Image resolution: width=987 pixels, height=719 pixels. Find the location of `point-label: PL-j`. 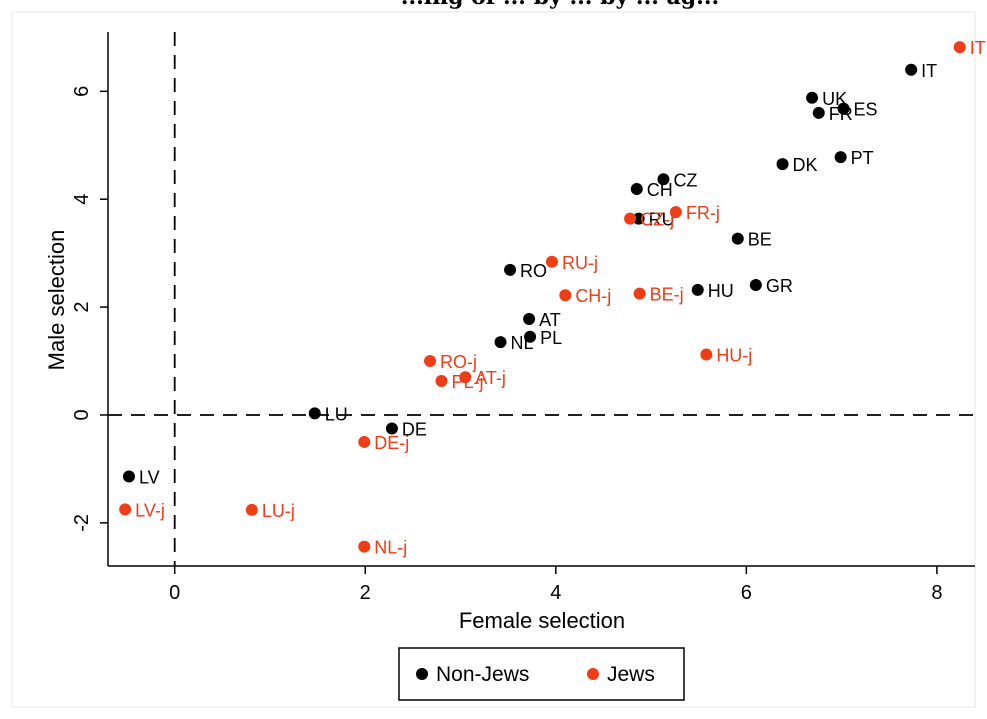

point-label: PL-j is located at coordinates (467, 382).